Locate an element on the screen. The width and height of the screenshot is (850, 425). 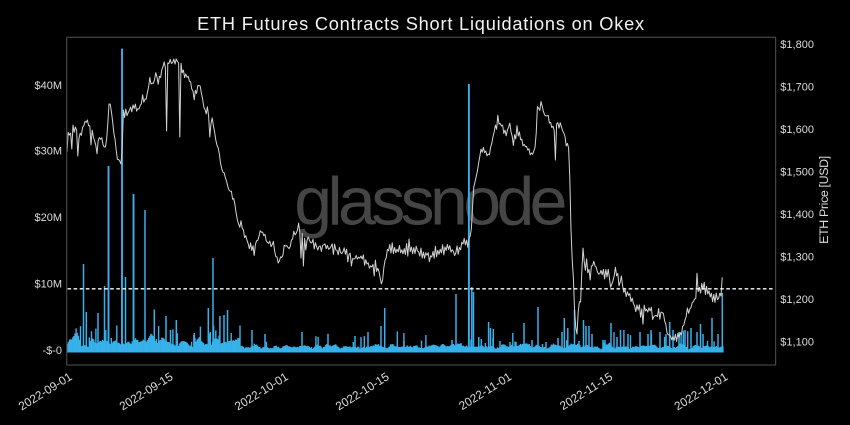
svg-text: glassnode is located at coordinates (429, 202).